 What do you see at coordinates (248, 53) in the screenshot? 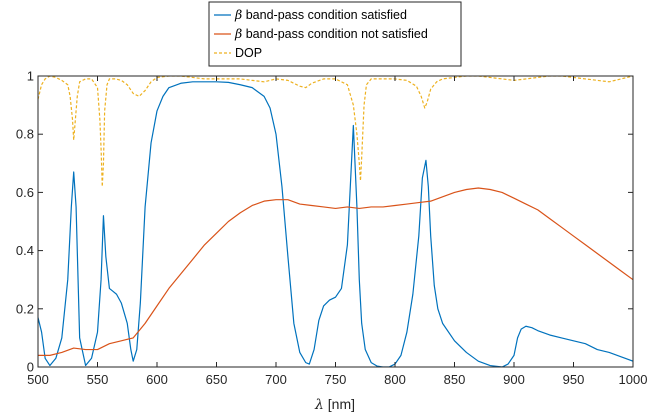
I see `legend-label-dop: DOP` at bounding box center [248, 53].